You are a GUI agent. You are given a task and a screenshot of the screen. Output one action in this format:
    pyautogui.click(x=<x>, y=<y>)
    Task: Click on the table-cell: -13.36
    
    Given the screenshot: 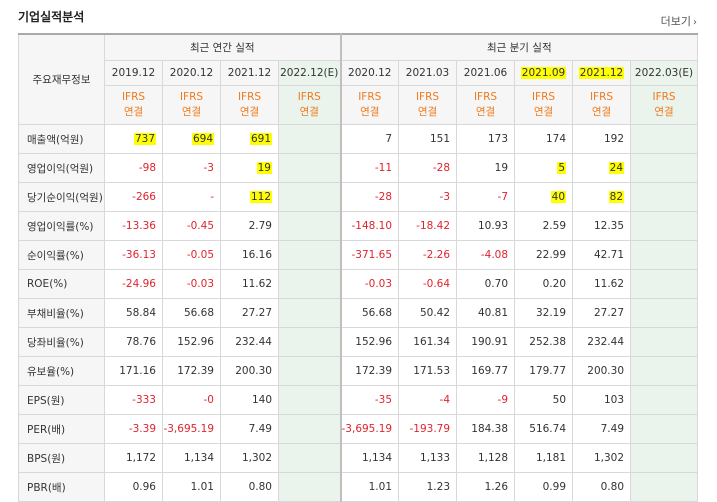 What is the action you would take?
    pyautogui.click(x=133, y=226)
    